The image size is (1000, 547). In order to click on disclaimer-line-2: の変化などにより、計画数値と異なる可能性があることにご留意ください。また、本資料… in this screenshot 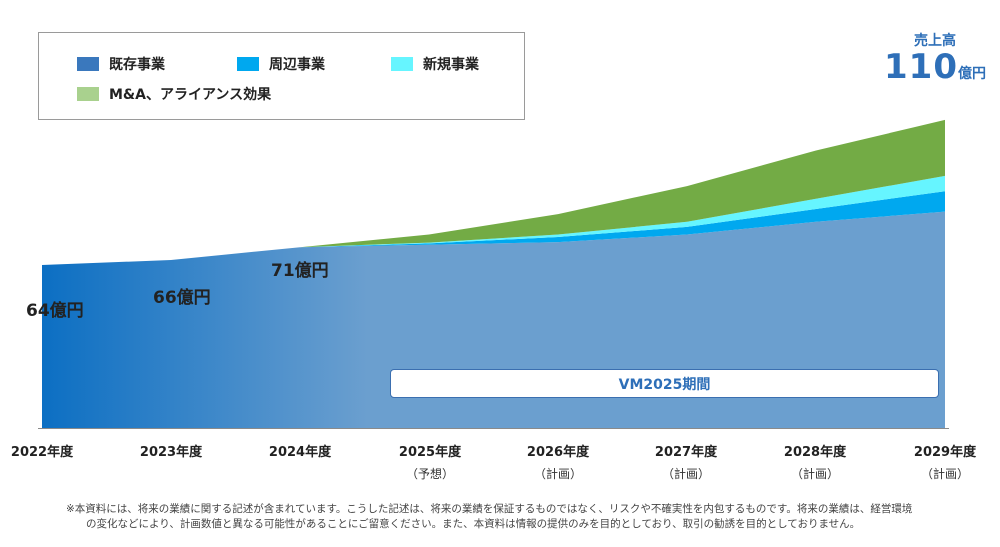, I will do `click(473, 524)`.